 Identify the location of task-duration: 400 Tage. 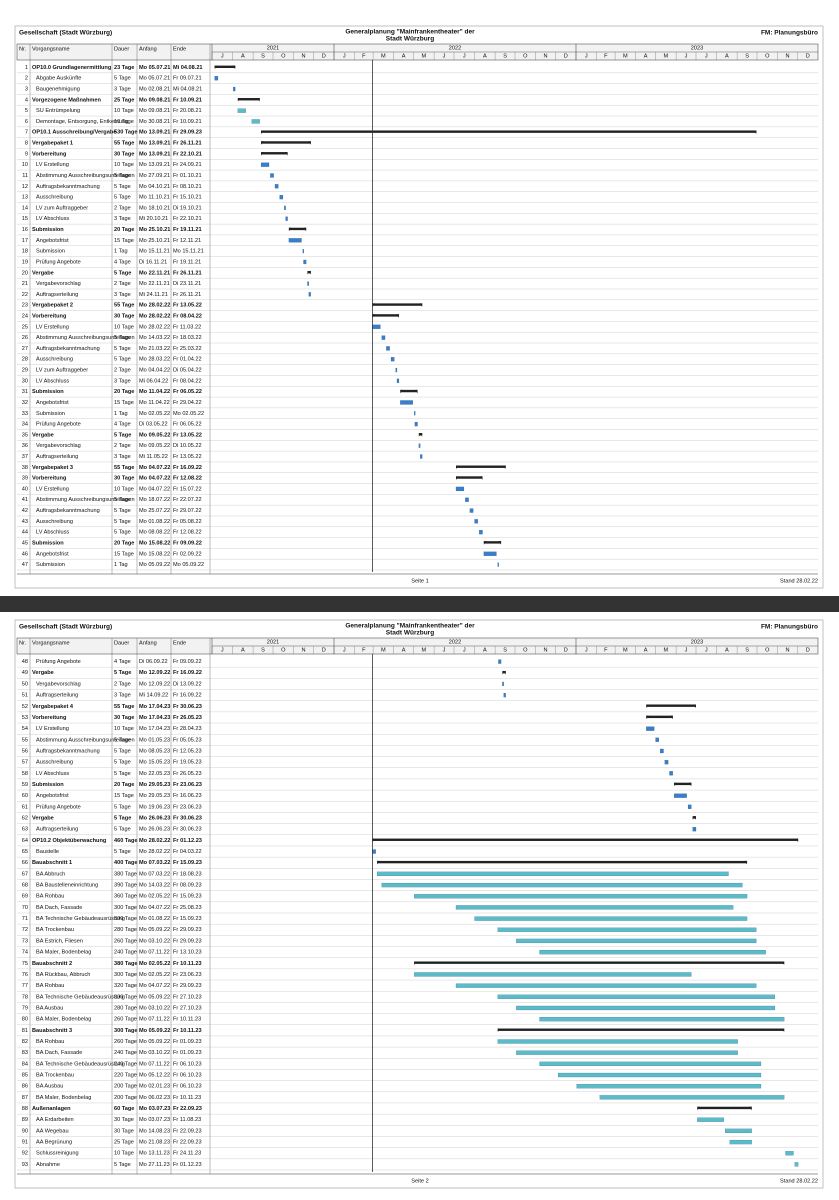
(126, 863).